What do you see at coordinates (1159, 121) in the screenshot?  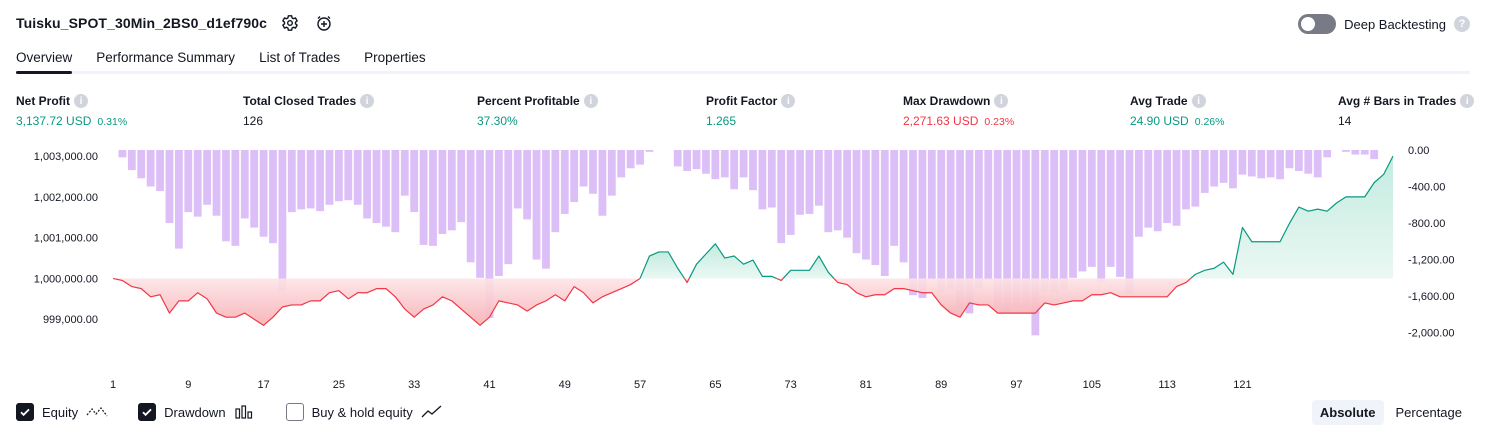 I see `metric-value: 24.90 USD` at bounding box center [1159, 121].